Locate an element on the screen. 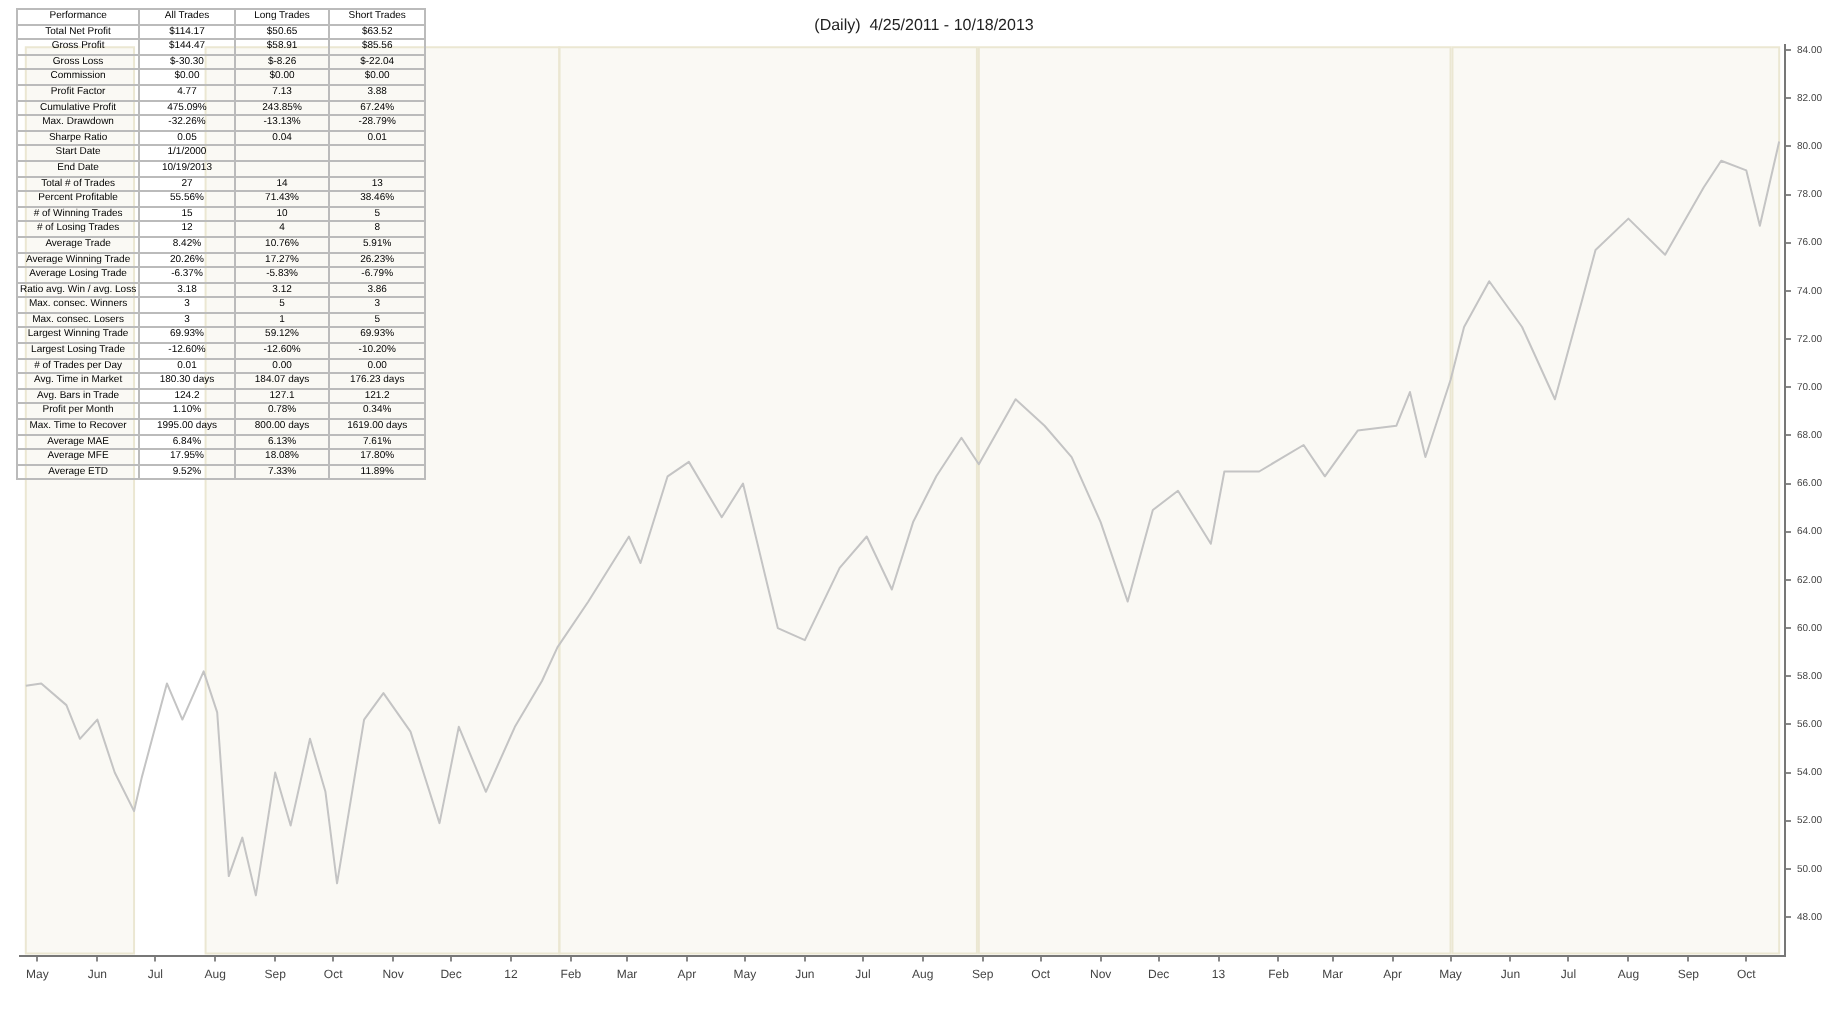 Image resolution: width=1840 pixels, height=1024 pixels. chart-title: (Daily) 4/25/2011 - 10/18/2013 is located at coordinates (924, 25).